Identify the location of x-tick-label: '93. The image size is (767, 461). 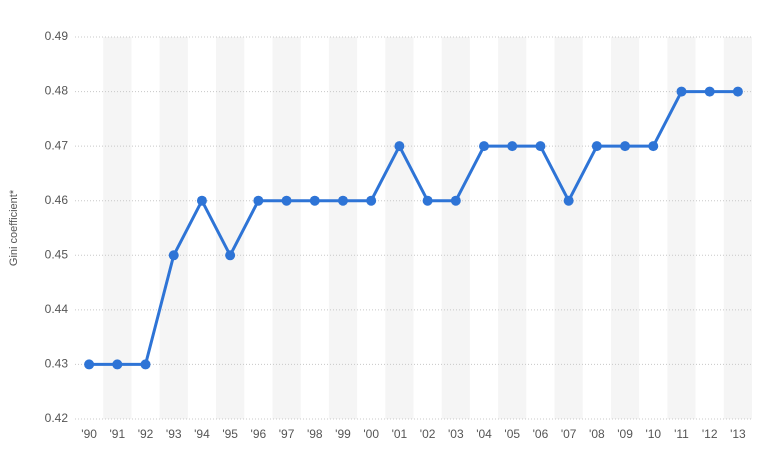
(174, 434).